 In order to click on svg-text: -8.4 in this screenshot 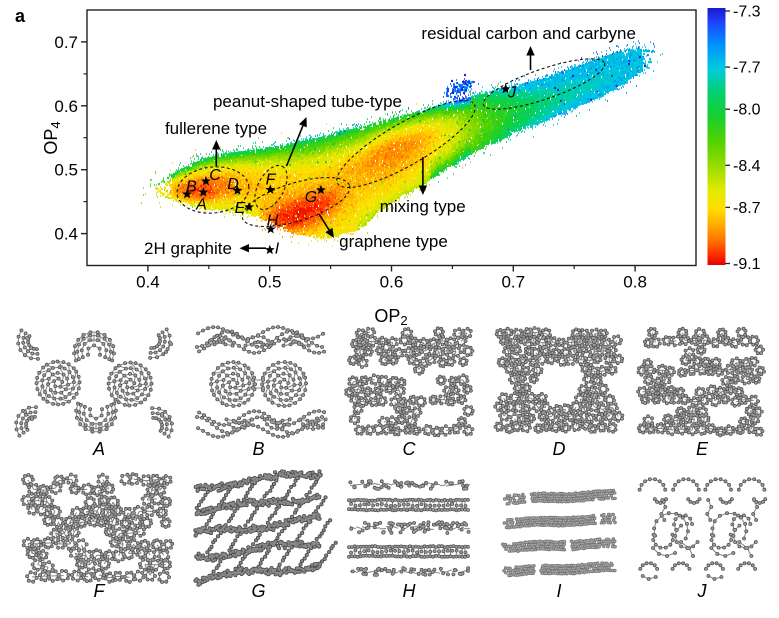, I will do `click(747, 166)`.